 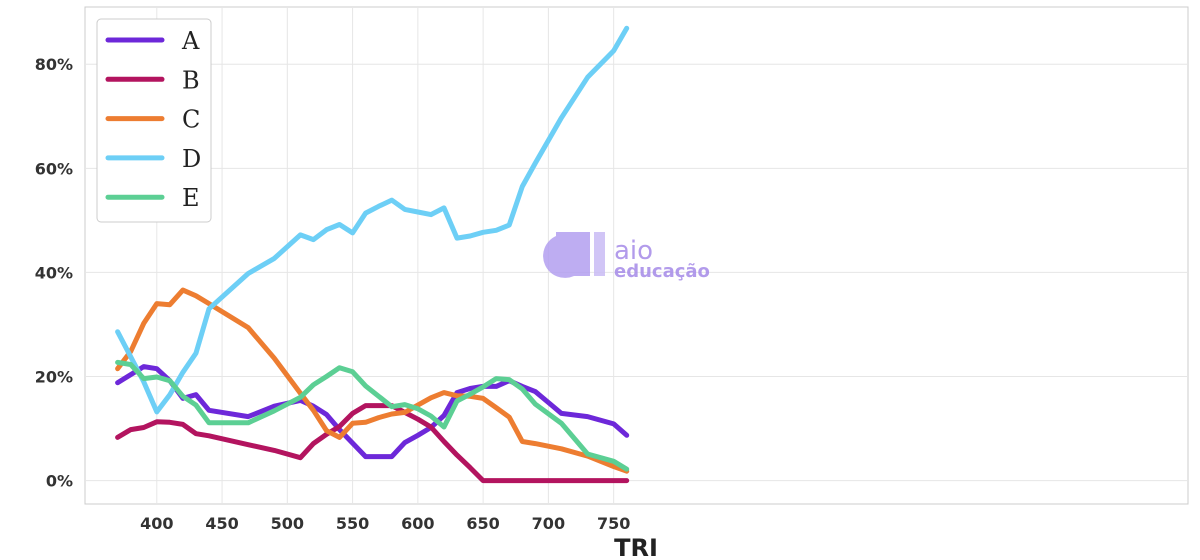 What do you see at coordinates (191, 198) in the screenshot?
I see `legend-label-E: E` at bounding box center [191, 198].